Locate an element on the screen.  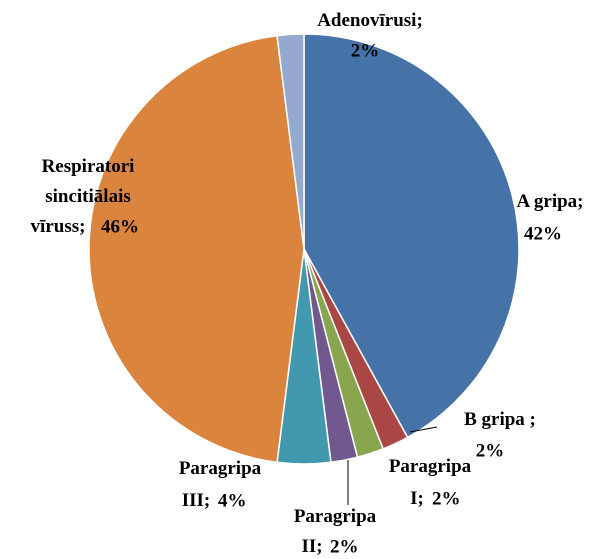
category-label-line: Adenovīrusi; is located at coordinates (370, 20).